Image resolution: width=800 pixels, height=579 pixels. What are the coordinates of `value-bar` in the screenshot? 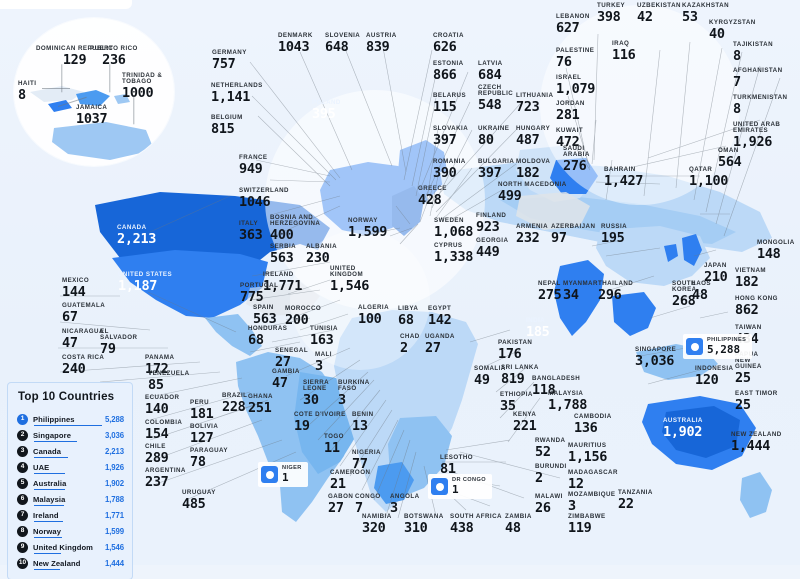 It's located at (49, 489).